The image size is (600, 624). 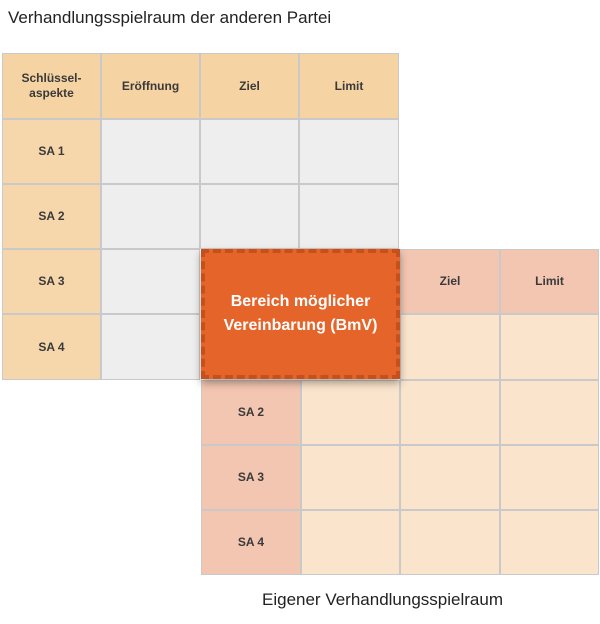 What do you see at coordinates (450, 281) in the screenshot?
I see `own-header-target: Ziel` at bounding box center [450, 281].